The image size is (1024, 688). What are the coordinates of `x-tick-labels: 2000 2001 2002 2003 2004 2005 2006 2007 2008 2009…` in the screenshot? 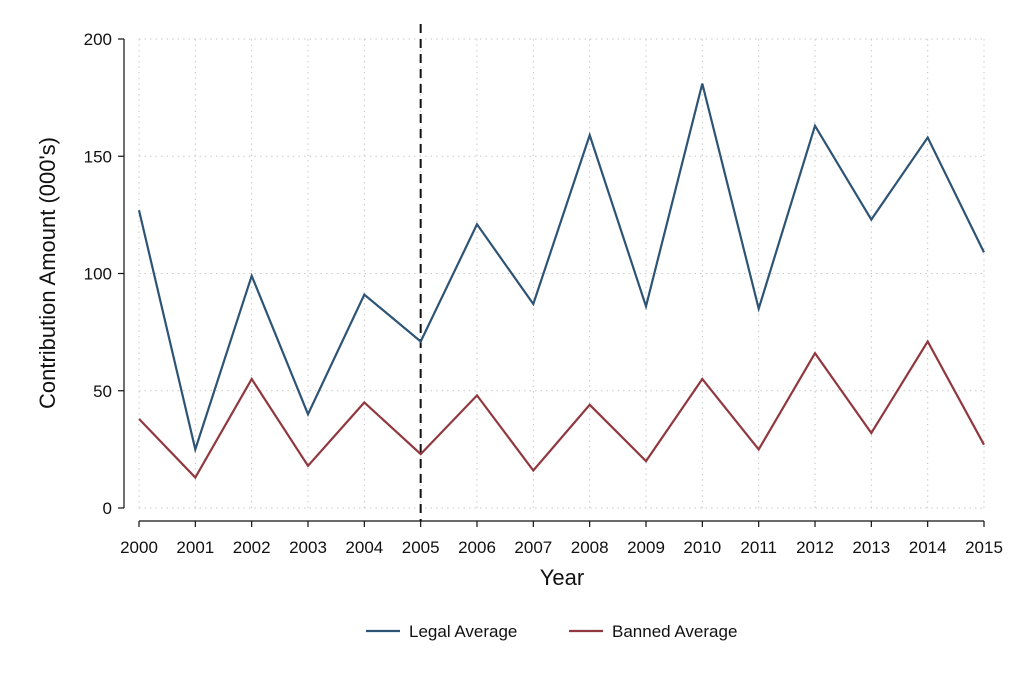 It's located at (561, 539).